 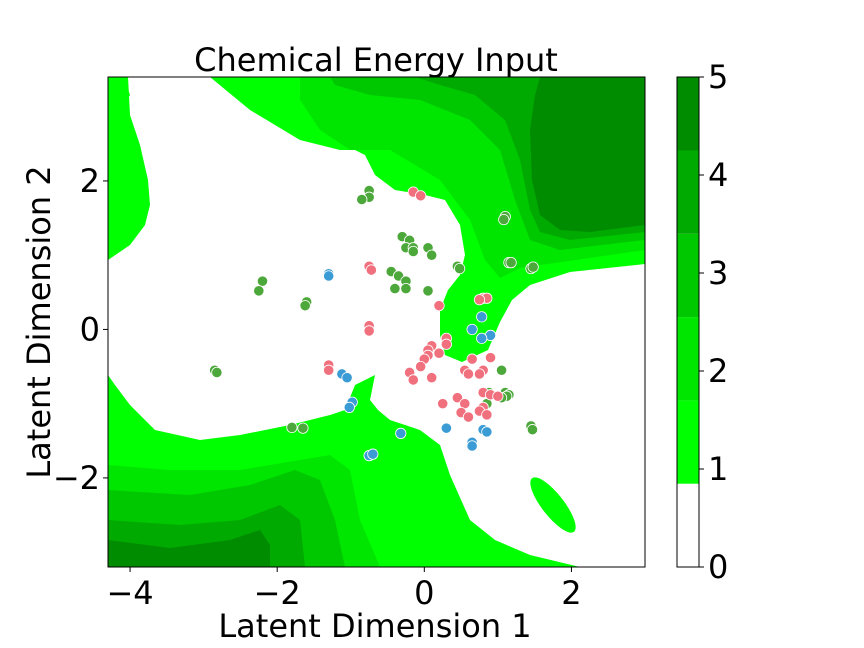 I want to click on y-axis: −2 0 2, so click(x=80, y=329).